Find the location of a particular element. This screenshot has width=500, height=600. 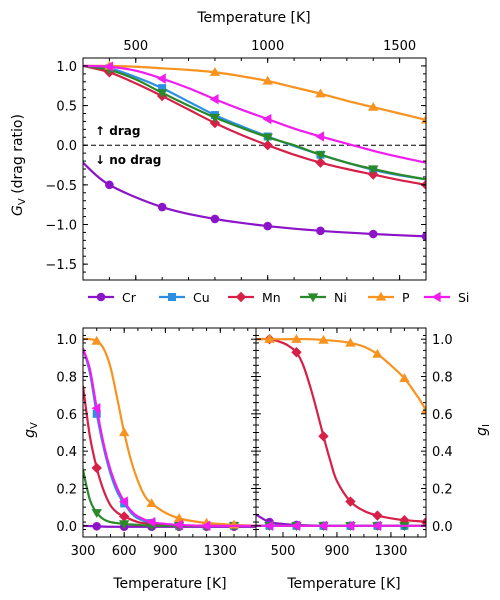

top-xlabel: Temperature [K] is located at coordinates (253, 18).